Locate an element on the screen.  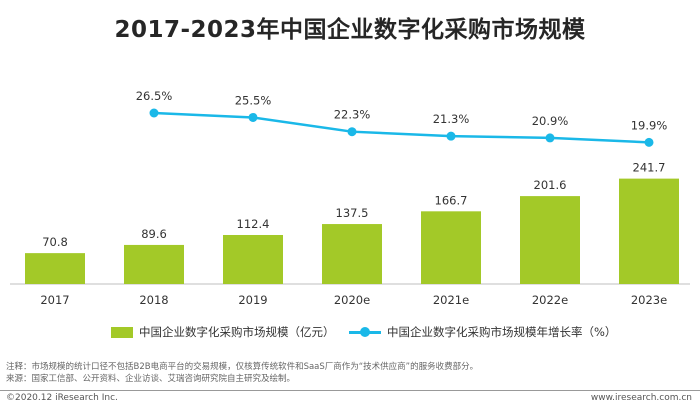
legend: 中国企业数字化采购市场规模（亿元） 中国企业数字化采购市场规模年增长率（%） is located at coordinates (350, 334).